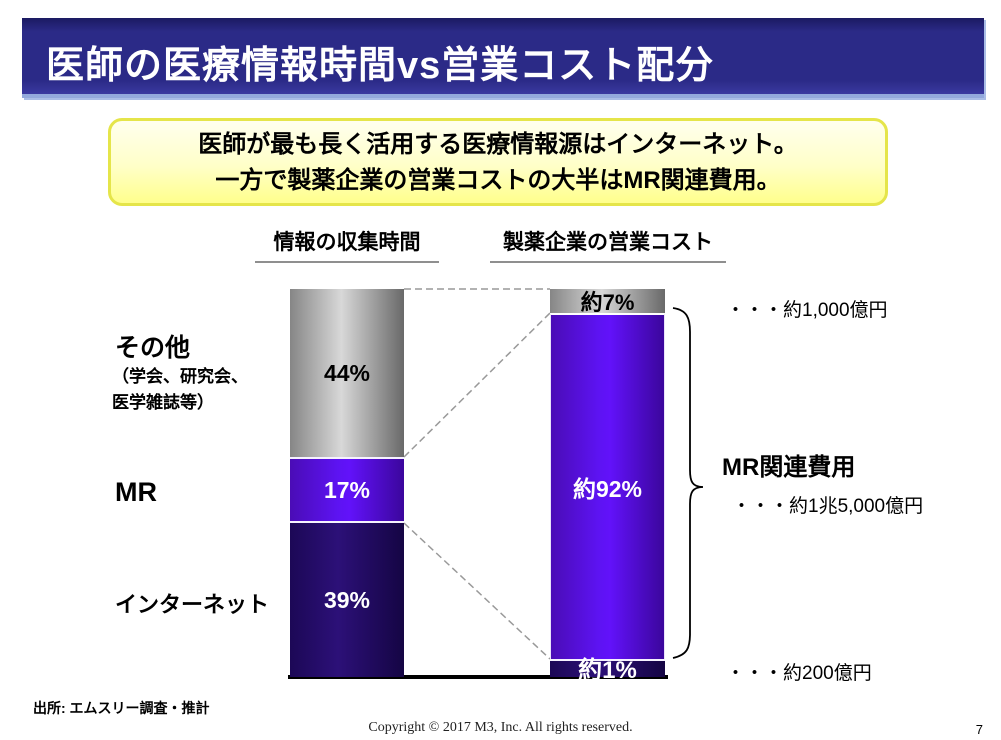  I want to click on segment-mr-92: 約92%, so click(607, 486).